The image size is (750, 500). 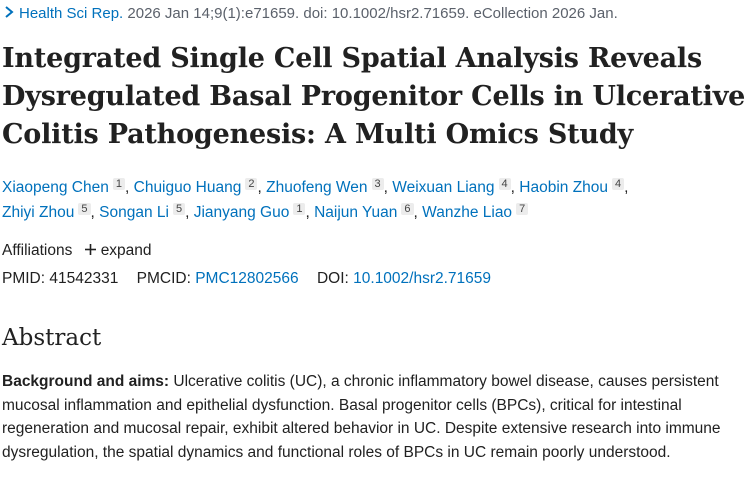 I want to click on author-link: Songan Li, so click(x=134, y=212).